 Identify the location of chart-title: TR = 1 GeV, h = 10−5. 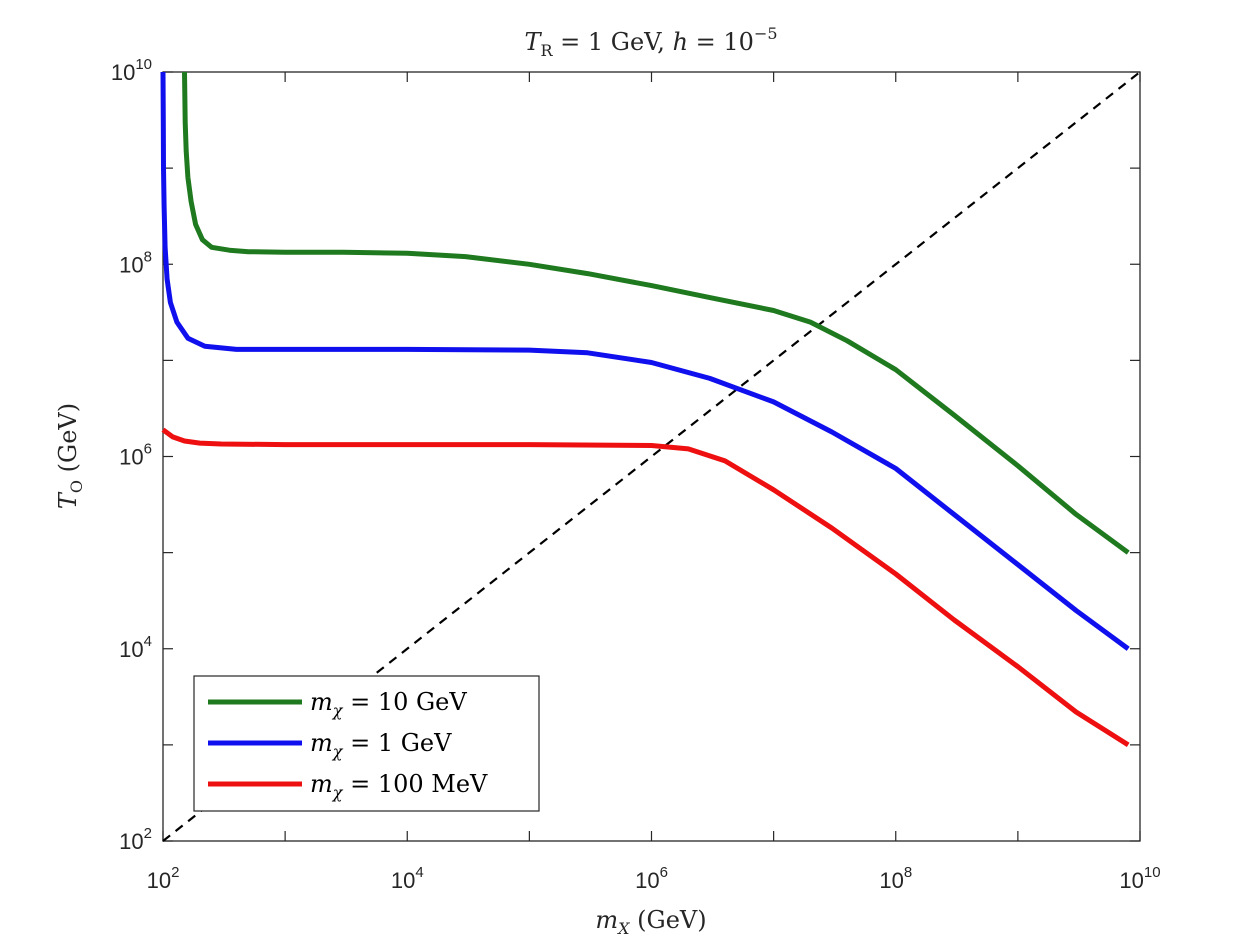
(650, 42).